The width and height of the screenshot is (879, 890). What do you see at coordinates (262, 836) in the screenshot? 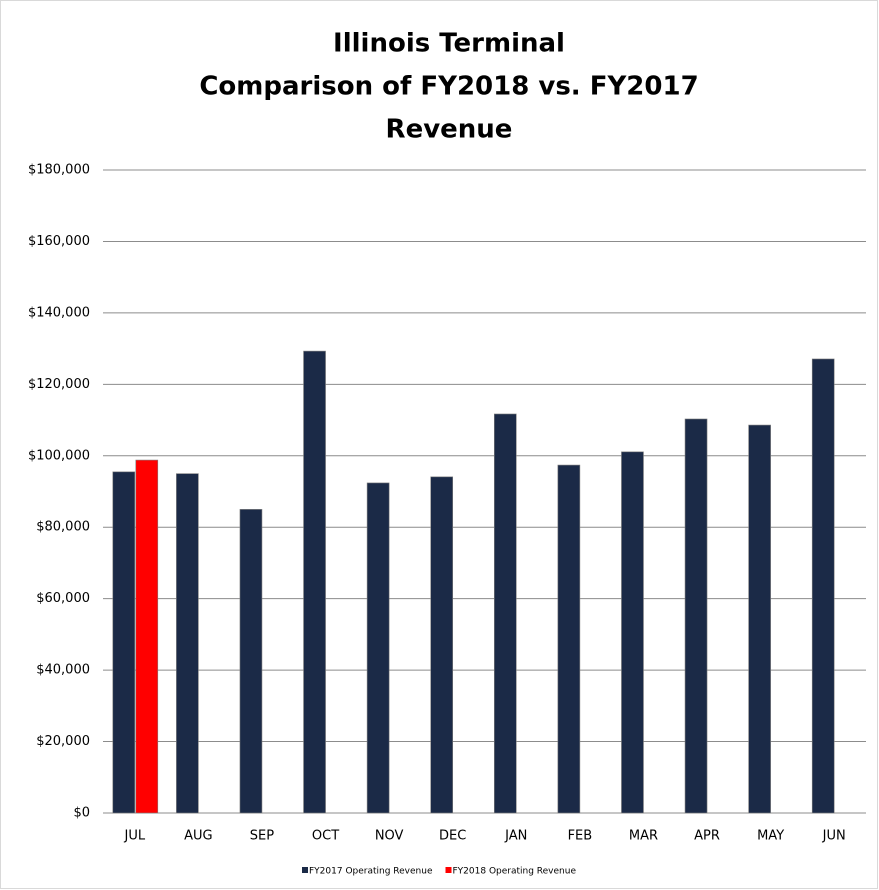
I see `x-tick-label: SEP` at bounding box center [262, 836].